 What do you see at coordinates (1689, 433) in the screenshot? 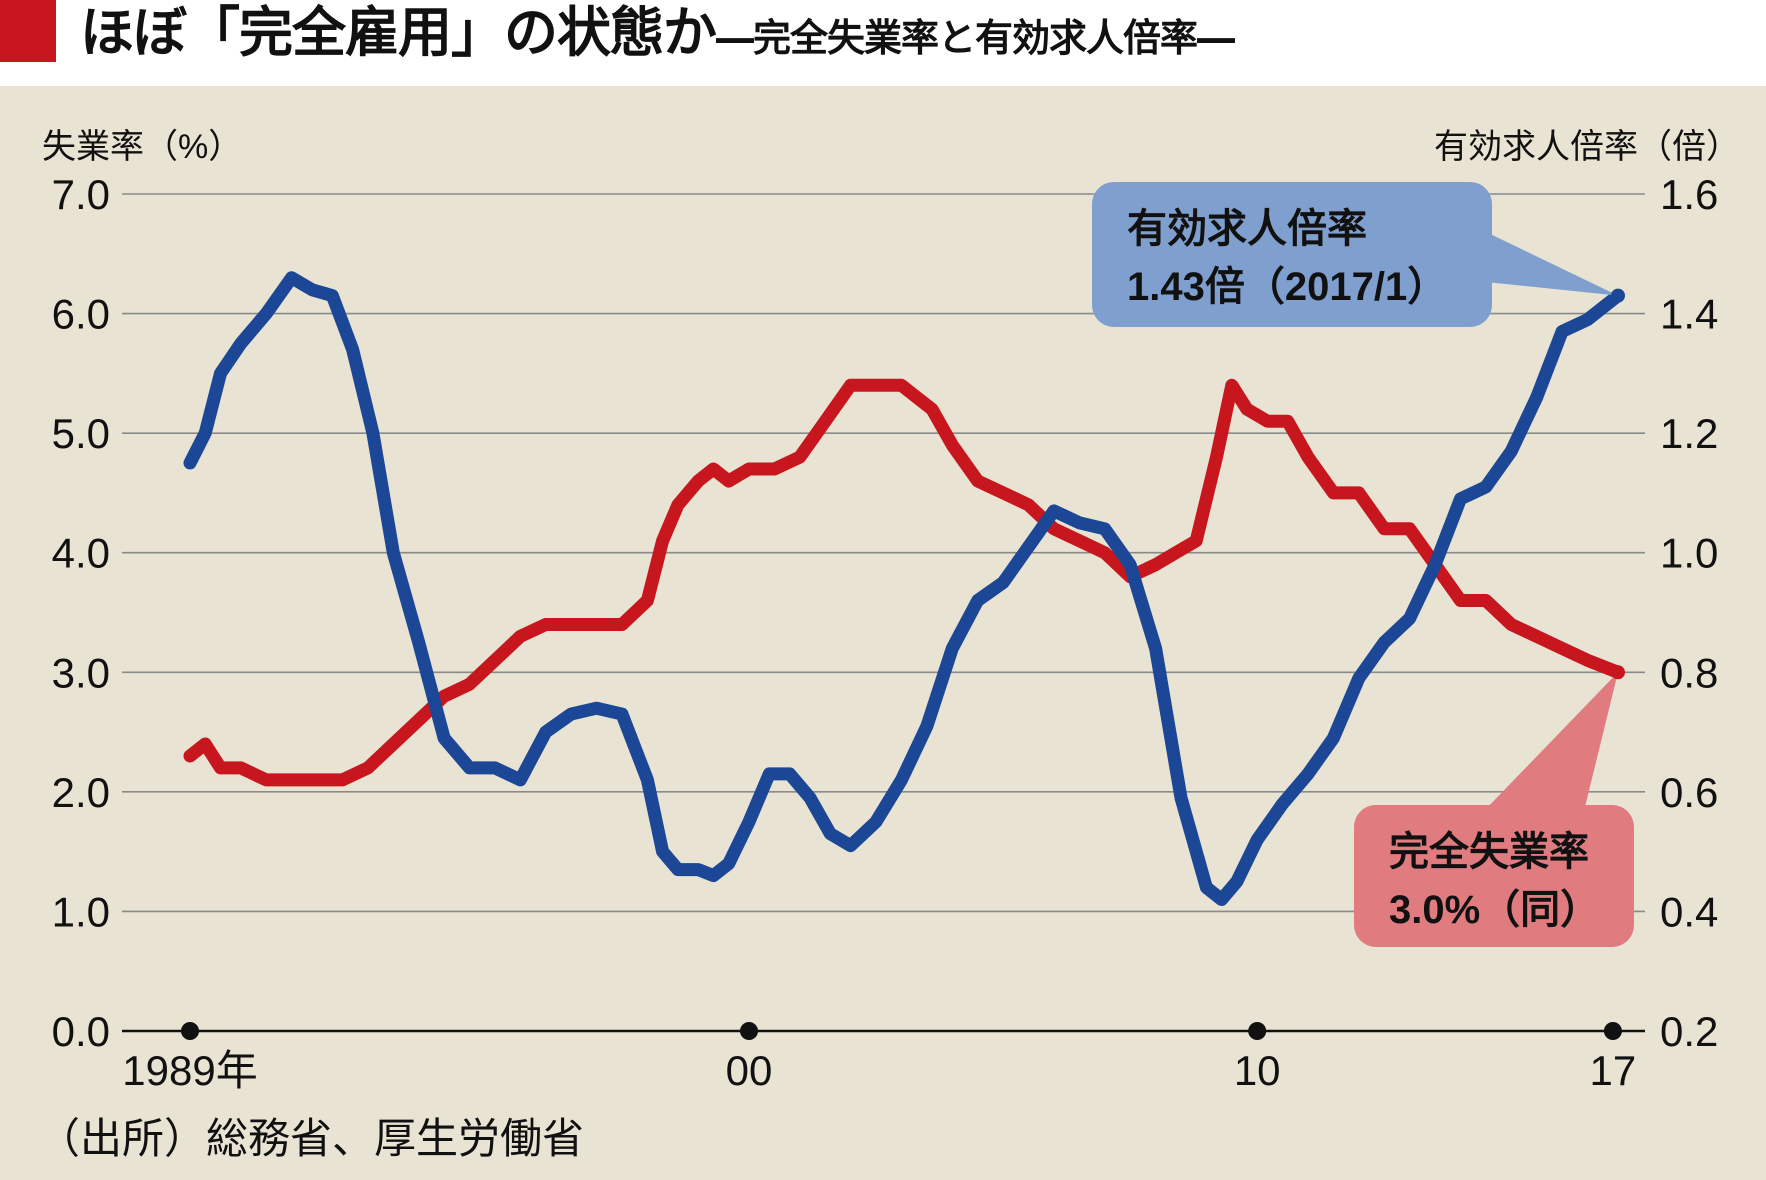
I see `y-right-tick-label: 1.2` at bounding box center [1689, 433].